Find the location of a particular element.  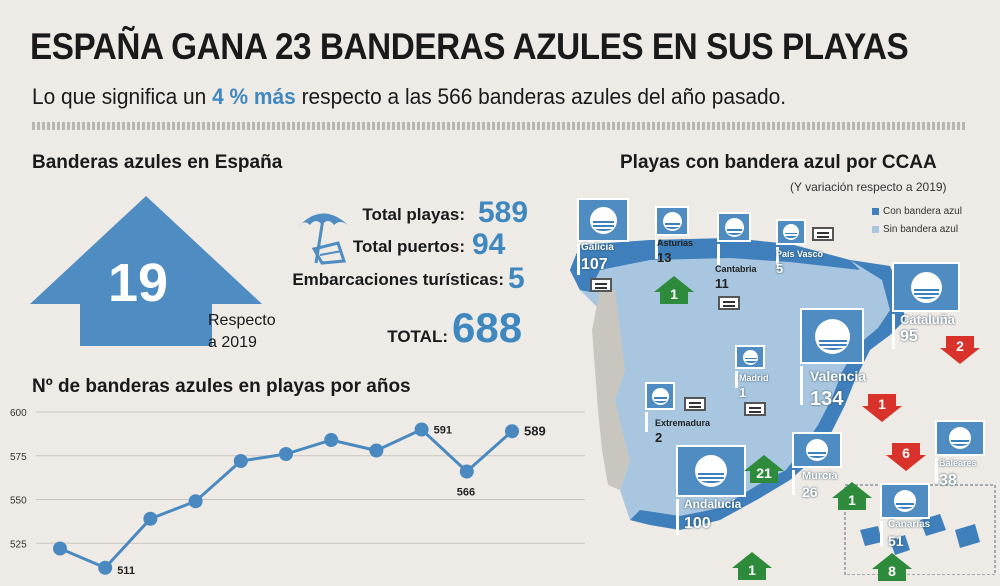

legend-label-without: Sin bandera azul is located at coordinates (921, 229).